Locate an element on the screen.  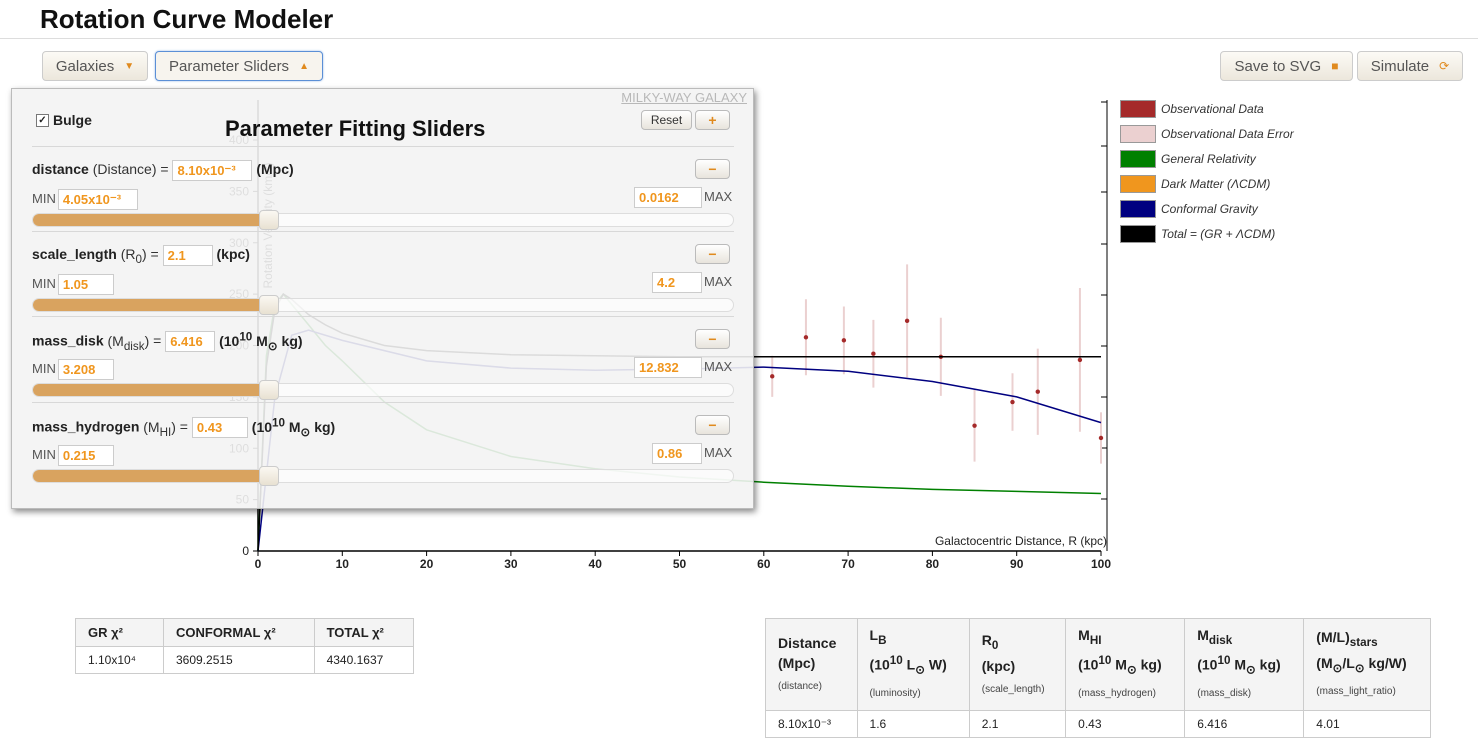
legend-label: Total = (GR + ΛCDM) is located at coordinates (1218, 233).